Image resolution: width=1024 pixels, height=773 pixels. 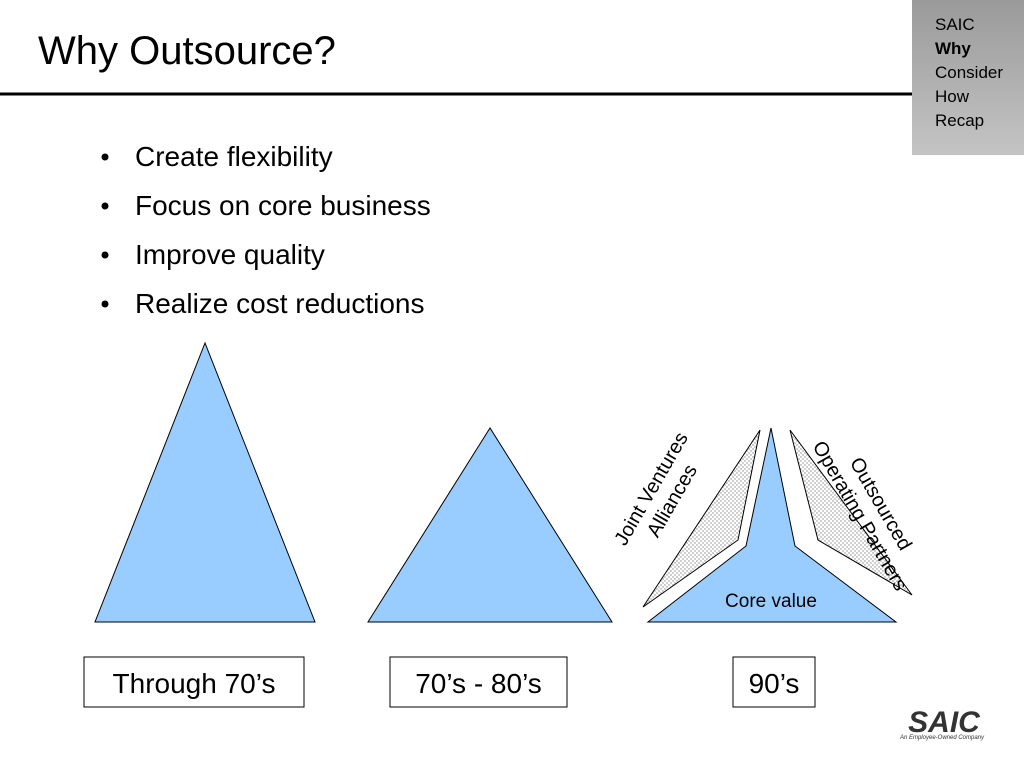 I want to click on nav-item: Consider, so click(x=969, y=72).